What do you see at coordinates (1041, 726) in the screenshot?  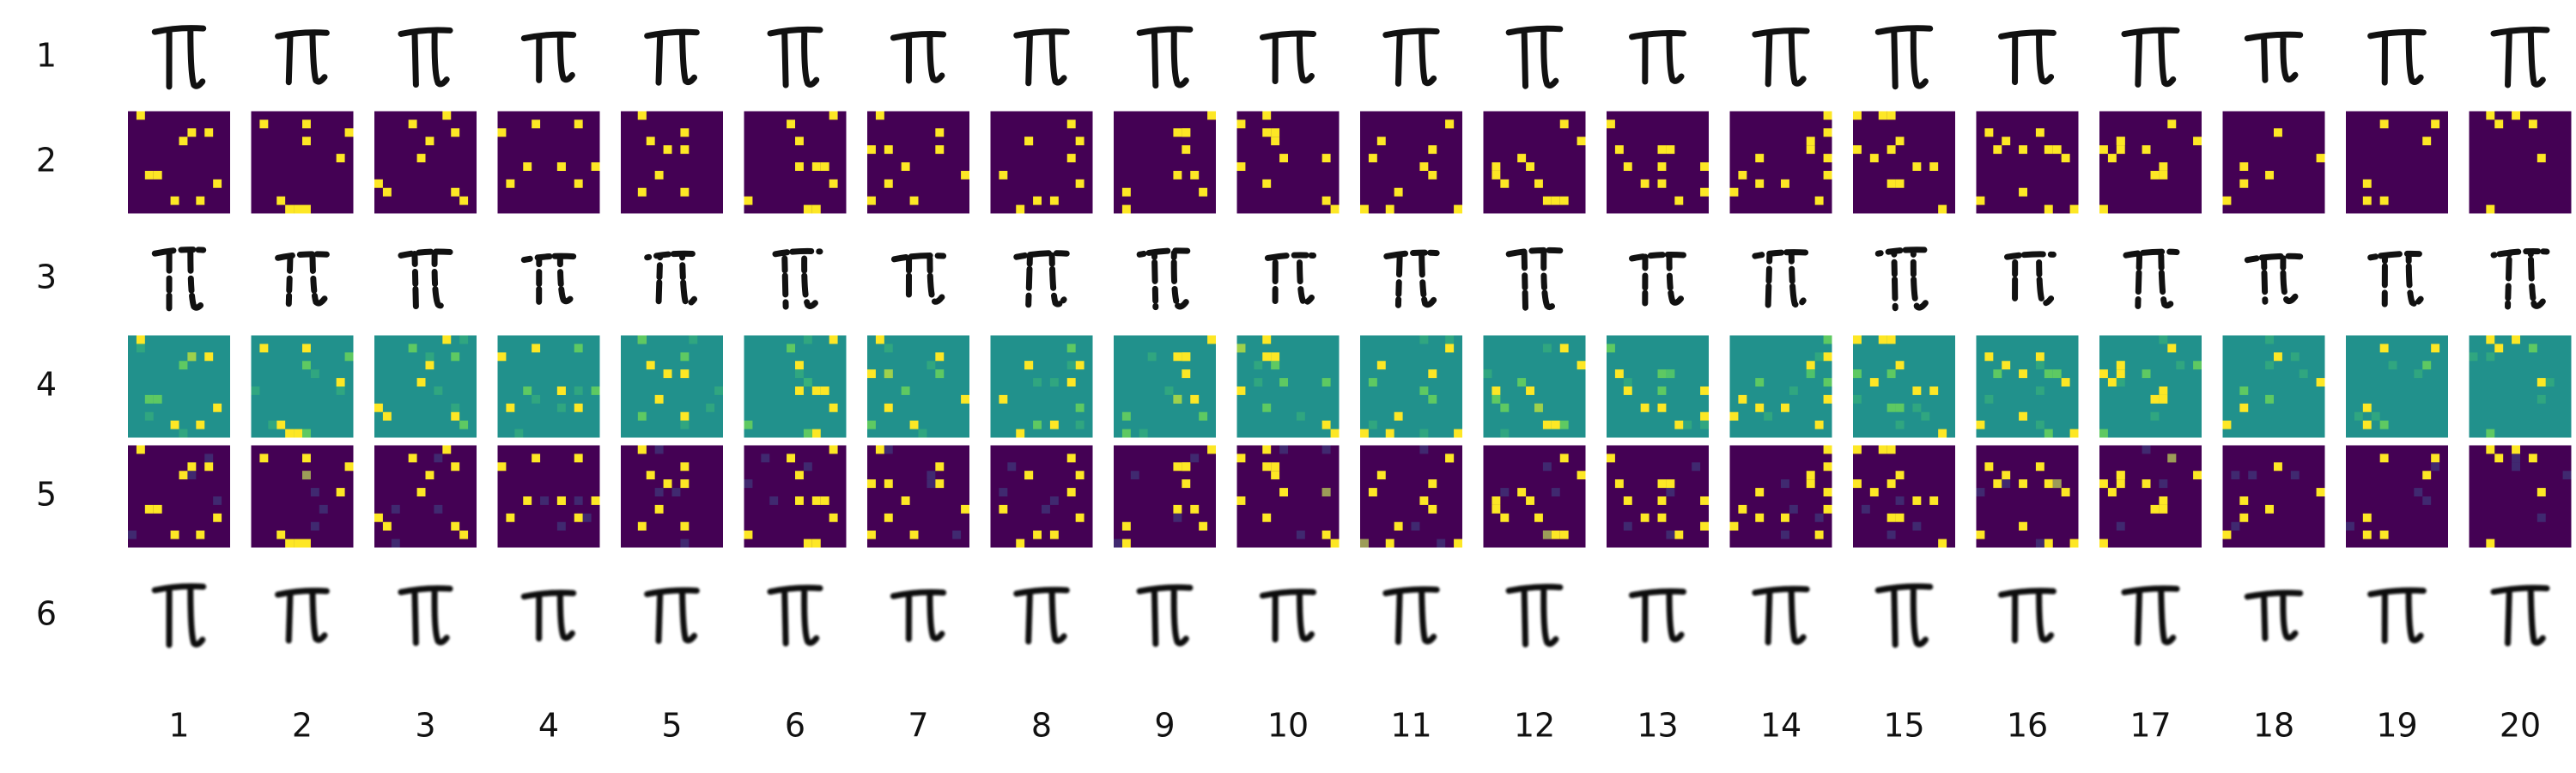 I see `column-label: 8` at bounding box center [1041, 726].